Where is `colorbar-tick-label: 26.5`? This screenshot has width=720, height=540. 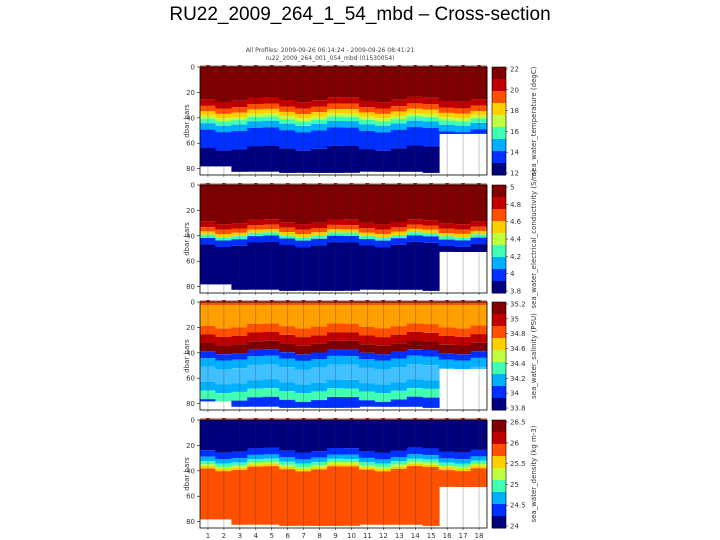 colorbar-tick-label: 26.5 is located at coordinates (518, 423).